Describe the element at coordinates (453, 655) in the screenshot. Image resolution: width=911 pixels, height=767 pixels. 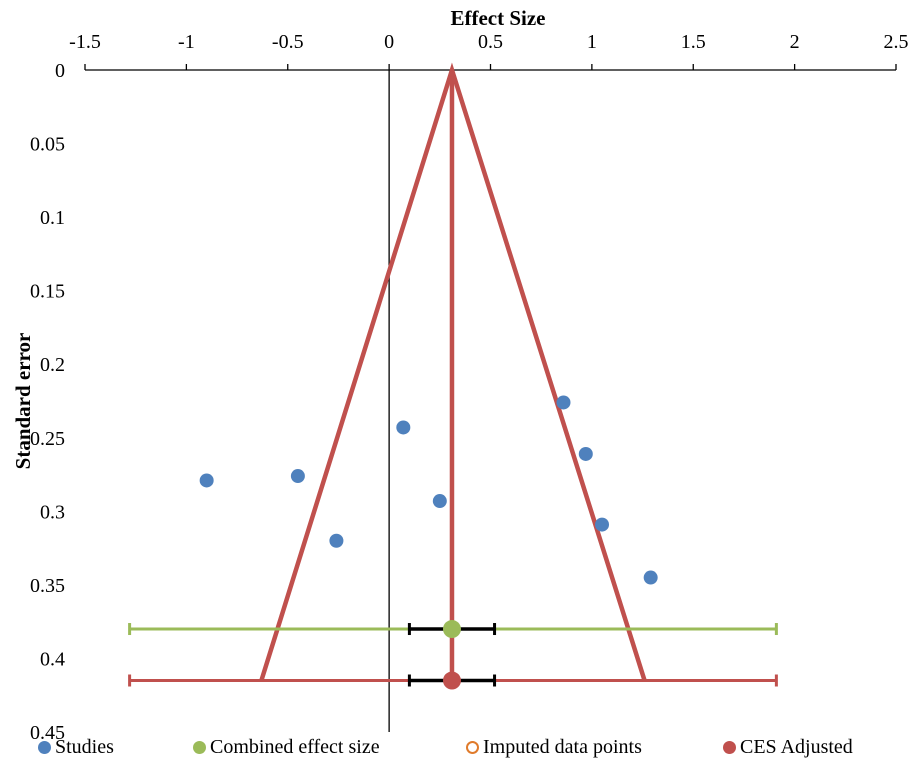
I see `intervals` at that location.